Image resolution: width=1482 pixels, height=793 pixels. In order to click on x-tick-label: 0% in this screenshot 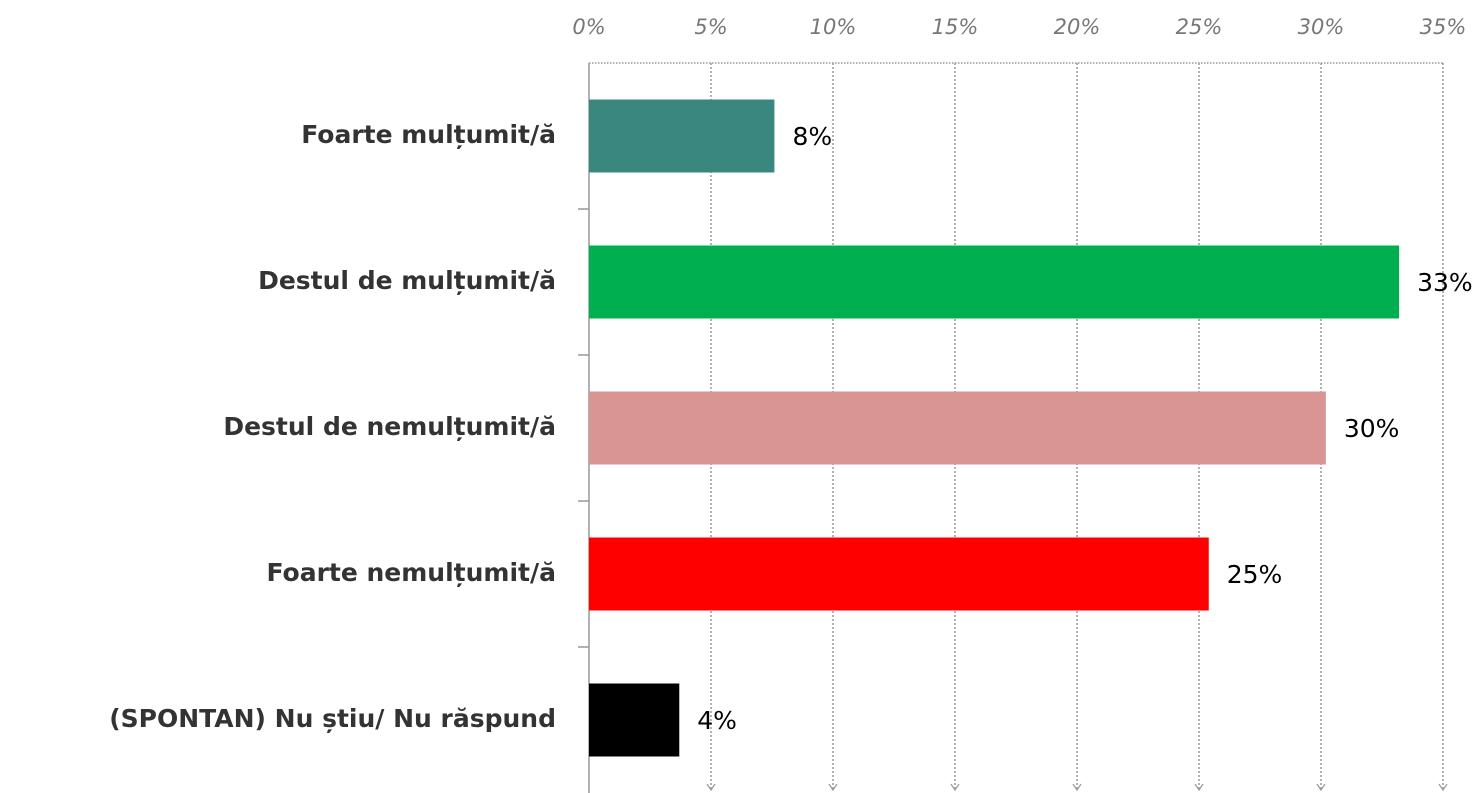, I will do `click(588, 27)`.